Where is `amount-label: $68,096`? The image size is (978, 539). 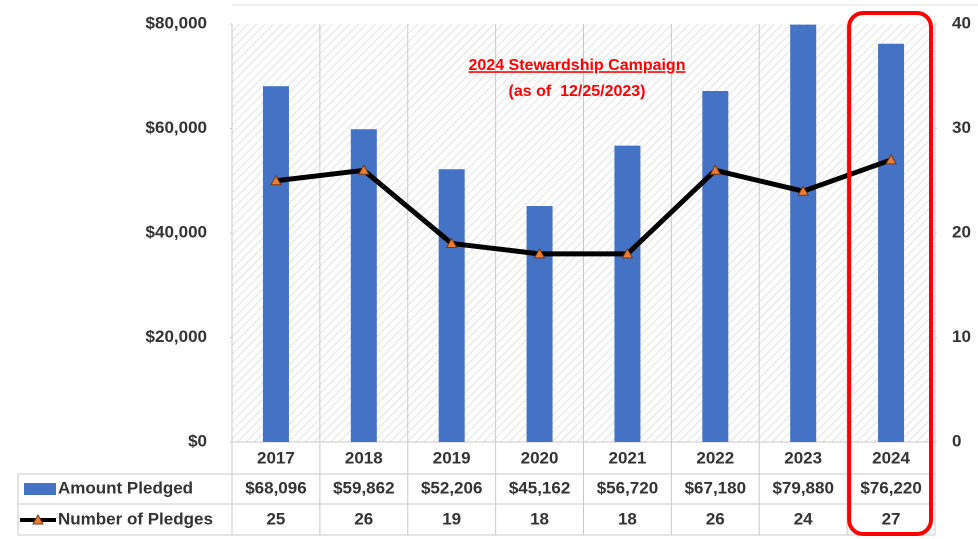
amount-label: $68,096 is located at coordinates (275, 487).